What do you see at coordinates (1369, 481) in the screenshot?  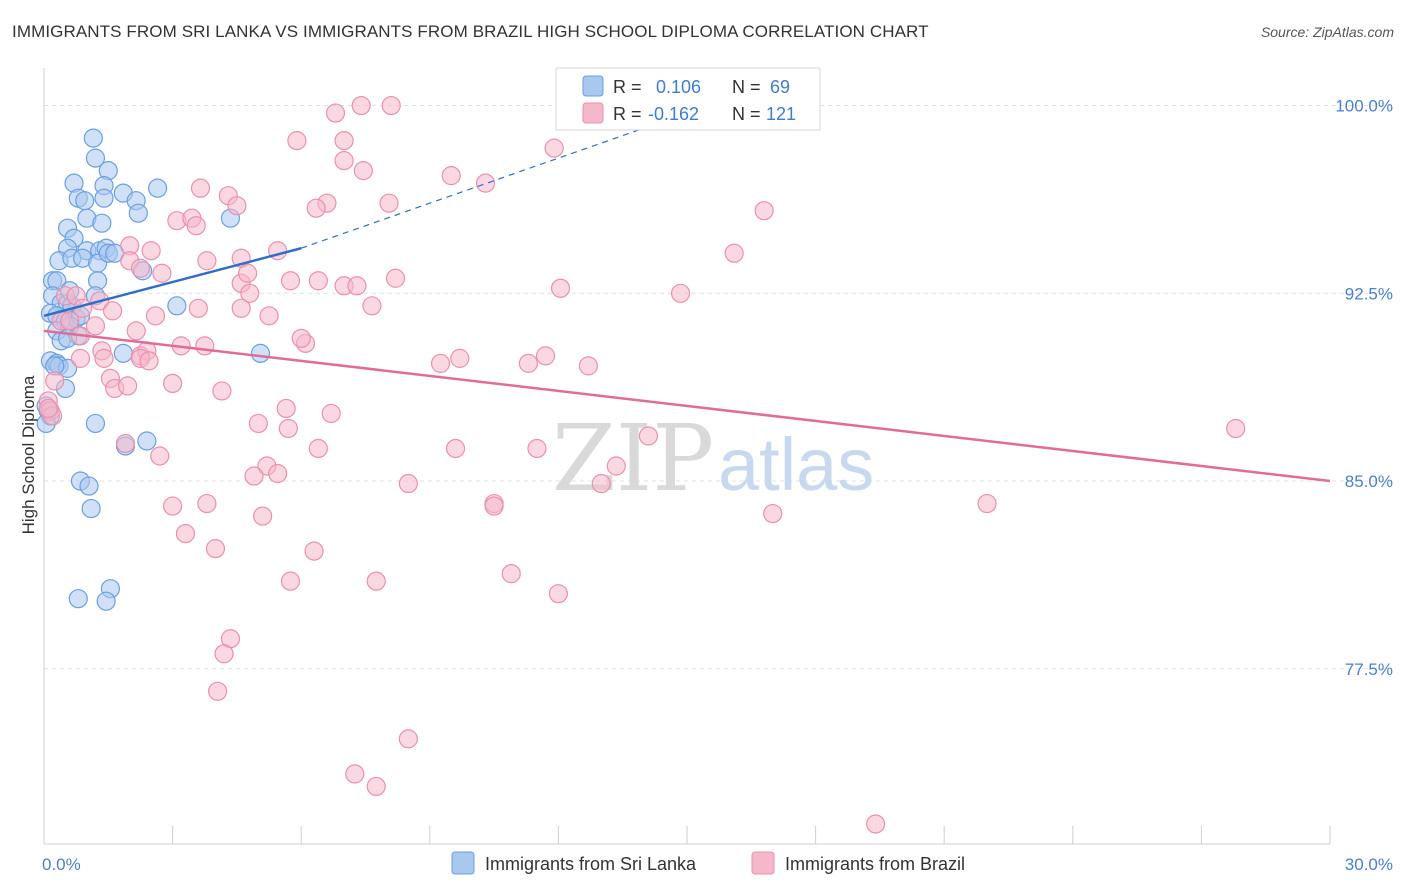 I see `y-tick-label: 85.0%` at bounding box center [1369, 481].